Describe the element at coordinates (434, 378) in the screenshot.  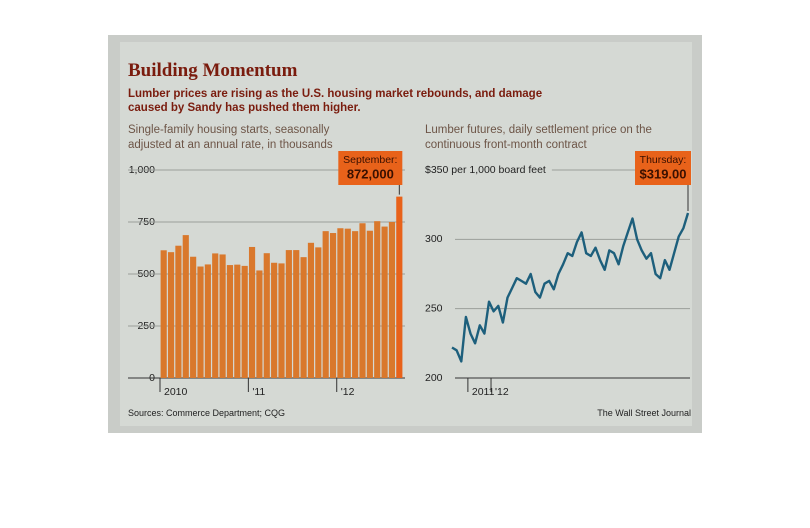
I see `y-tick-label: 200` at that location.